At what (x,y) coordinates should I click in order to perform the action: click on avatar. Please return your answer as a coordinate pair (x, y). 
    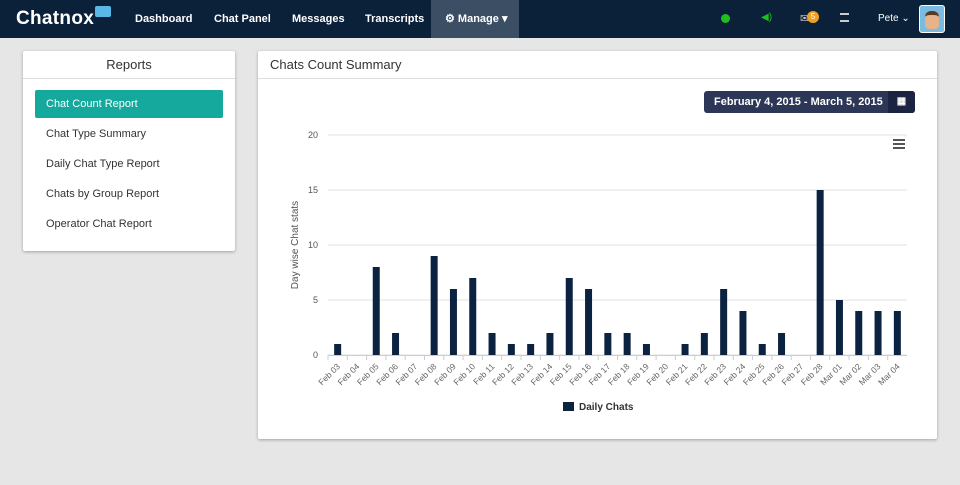
    Looking at the image, I should click on (932, 19).